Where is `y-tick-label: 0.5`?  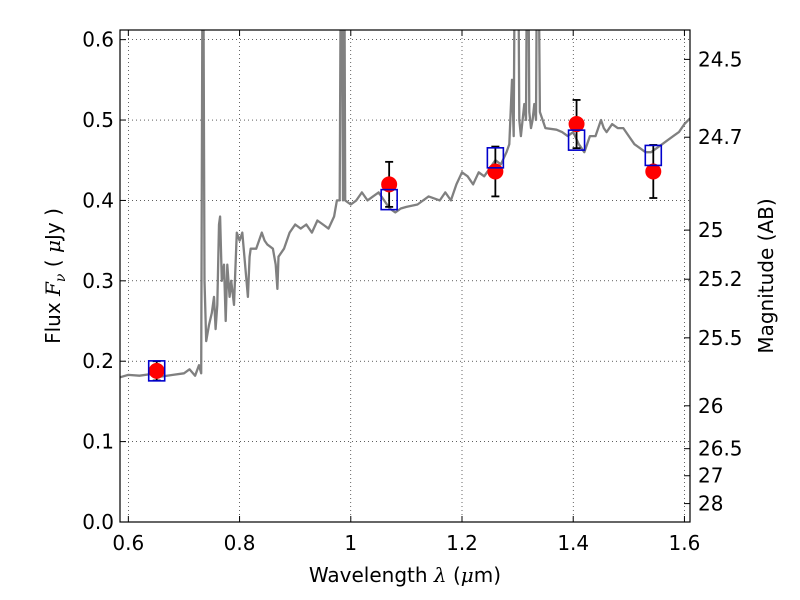
y-tick-label: 0.5 is located at coordinates (98, 120).